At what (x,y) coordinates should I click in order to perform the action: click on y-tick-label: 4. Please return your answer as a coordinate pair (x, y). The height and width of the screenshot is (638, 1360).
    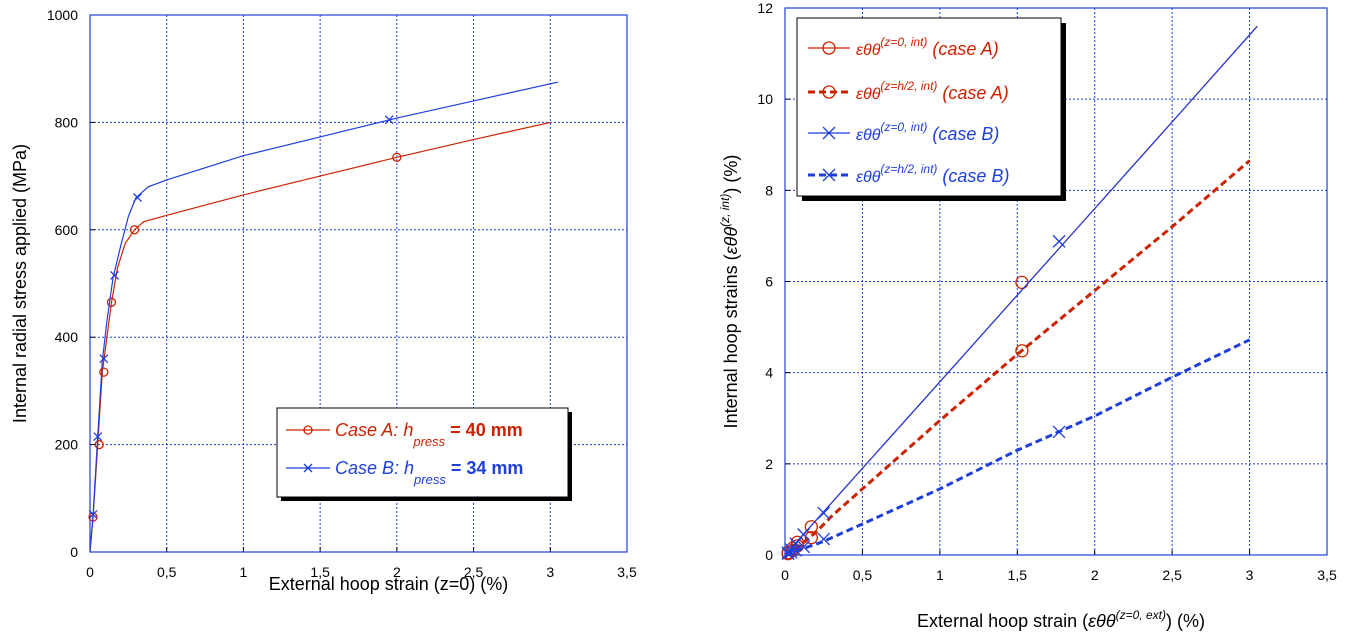
    Looking at the image, I should click on (769, 373).